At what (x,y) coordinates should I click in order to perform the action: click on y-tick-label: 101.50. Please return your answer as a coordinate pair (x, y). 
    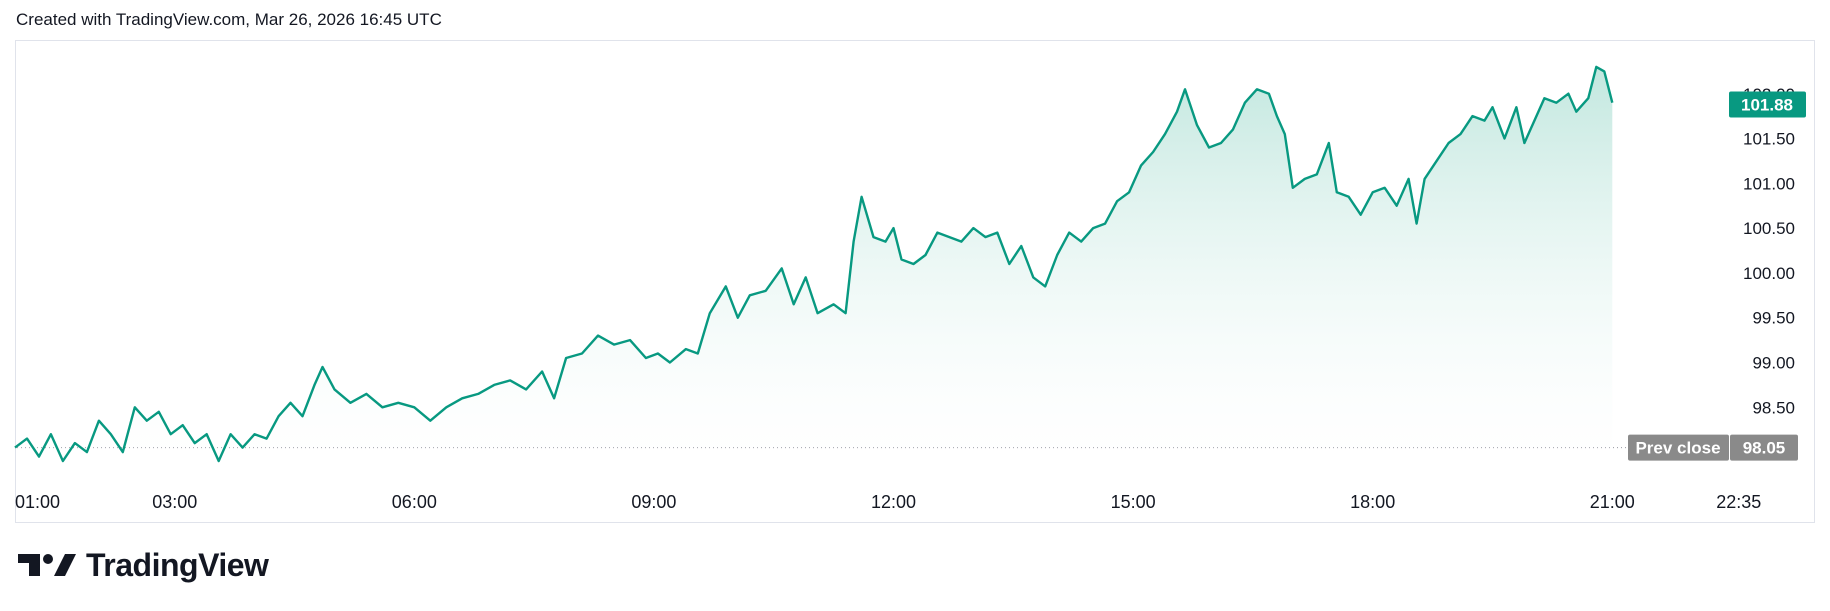
    Looking at the image, I should click on (1769, 139).